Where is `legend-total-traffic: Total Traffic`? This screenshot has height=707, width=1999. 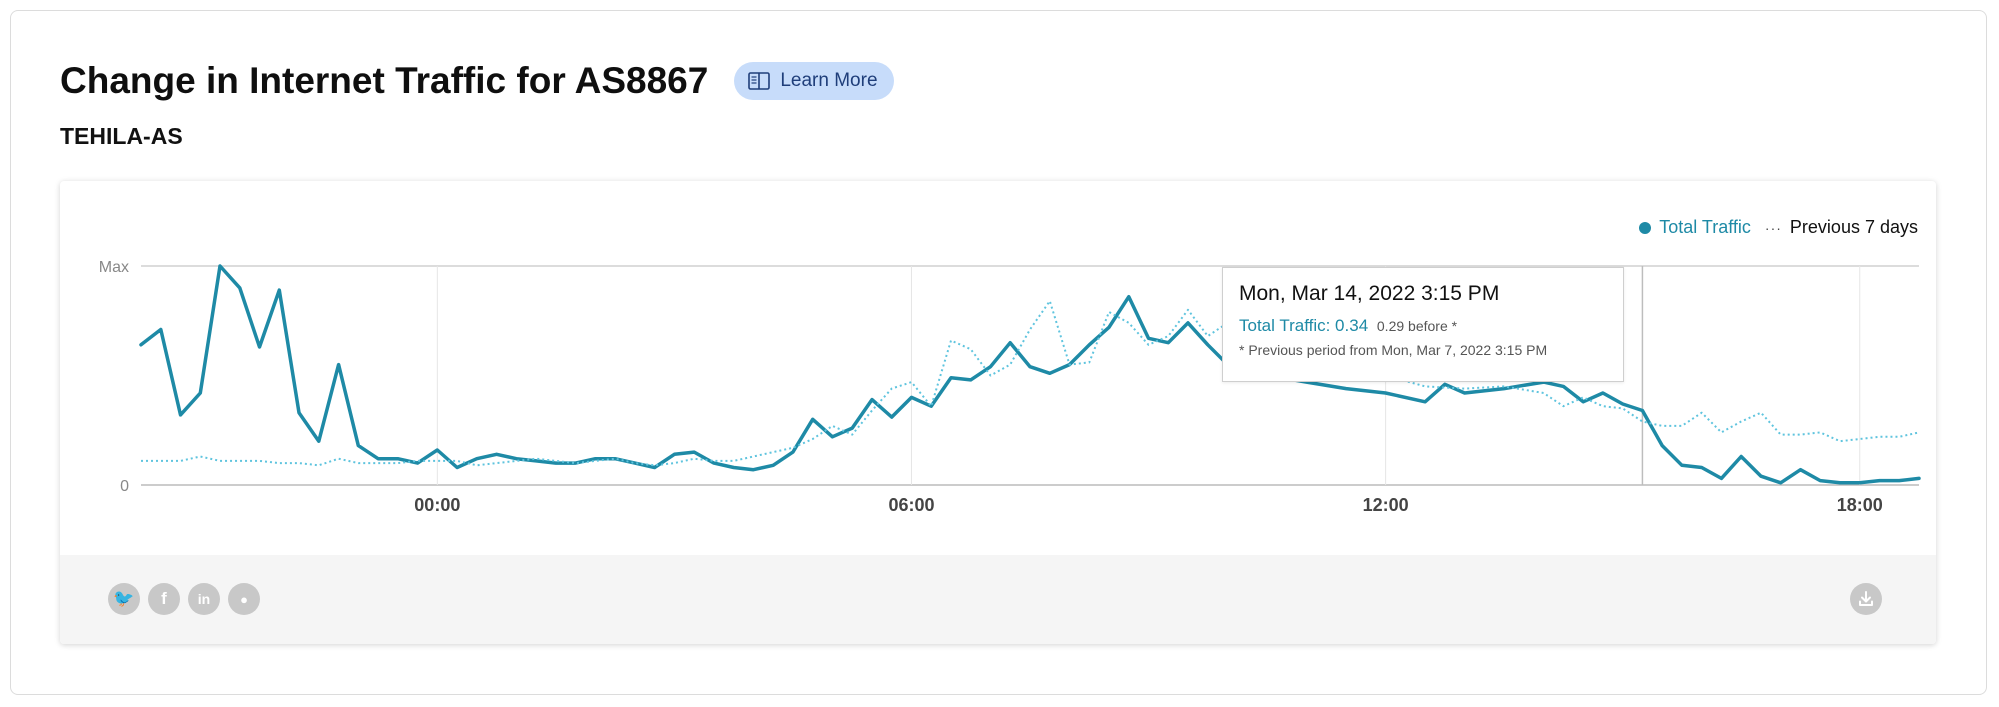 legend-total-traffic: Total Traffic is located at coordinates (1705, 227).